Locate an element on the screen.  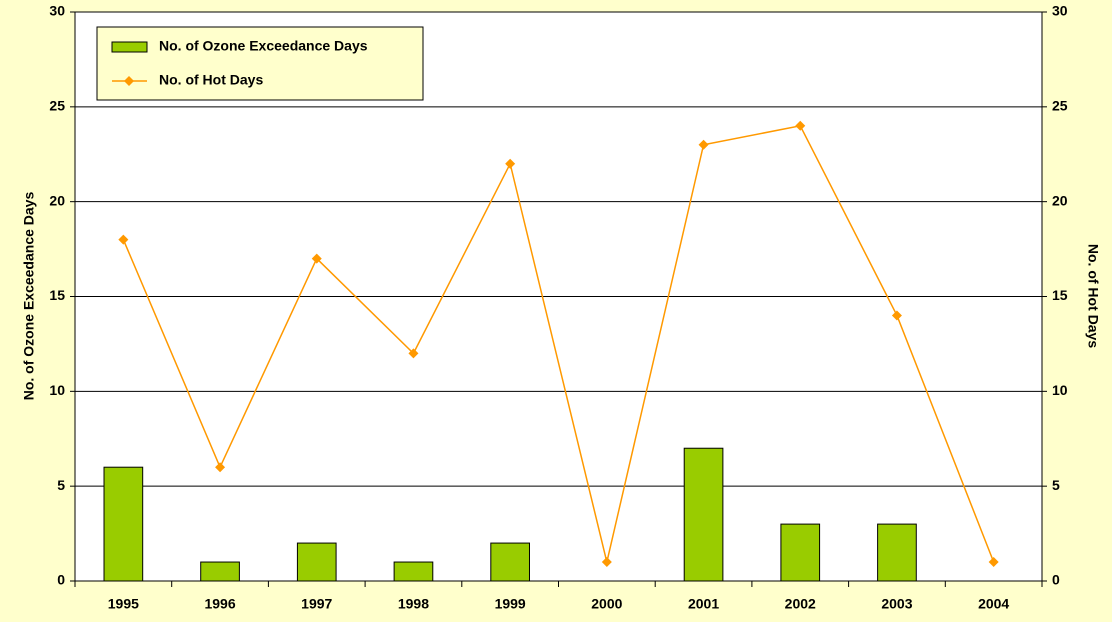
x-tick-label: 2004 is located at coordinates (993, 604).